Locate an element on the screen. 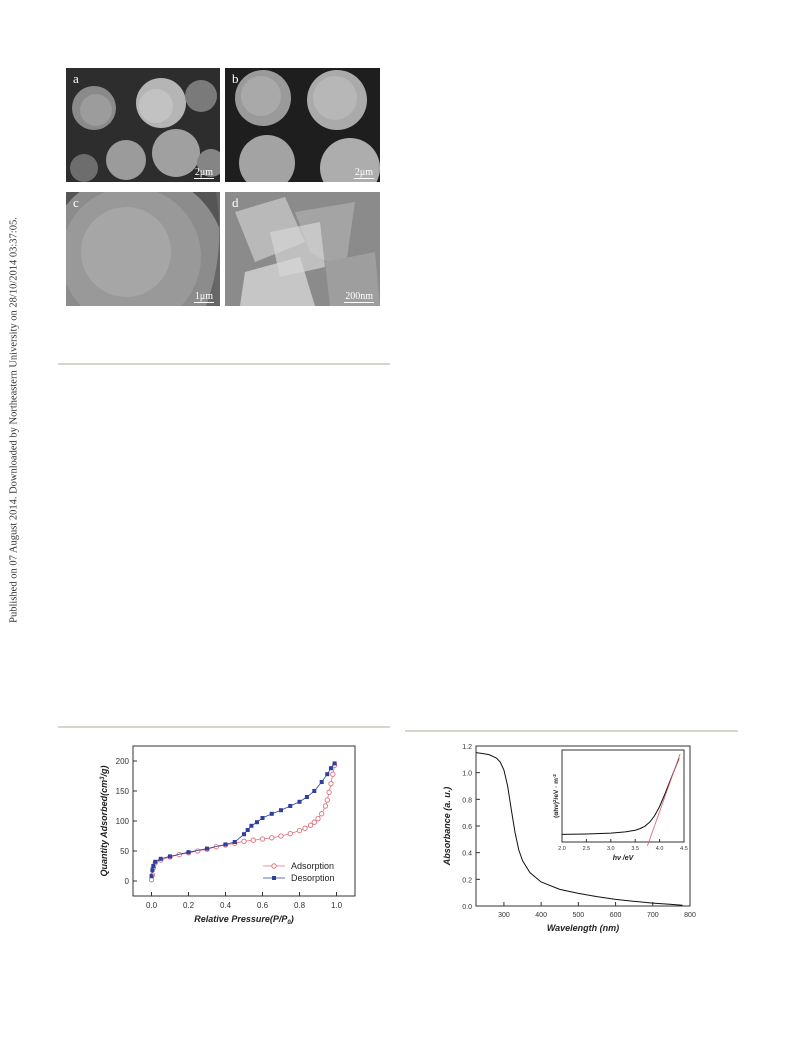 Image resolution: width=793 pixels, height=1039 pixels. inset-curve is located at coordinates (620, 796).